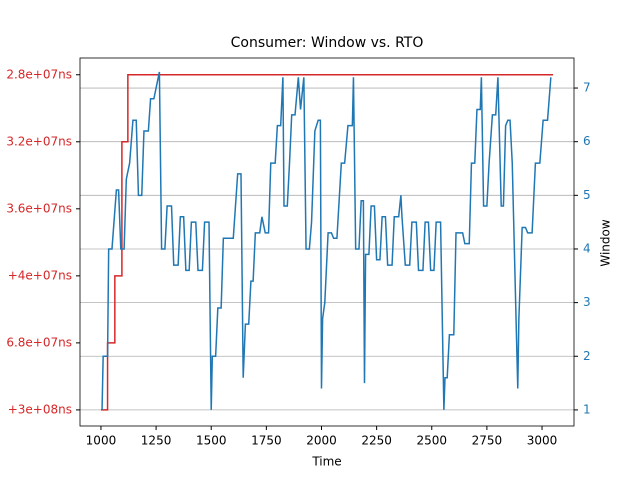  What do you see at coordinates (431, 441) in the screenshot?
I see `x-tick-label: 2500` at bounding box center [431, 441].